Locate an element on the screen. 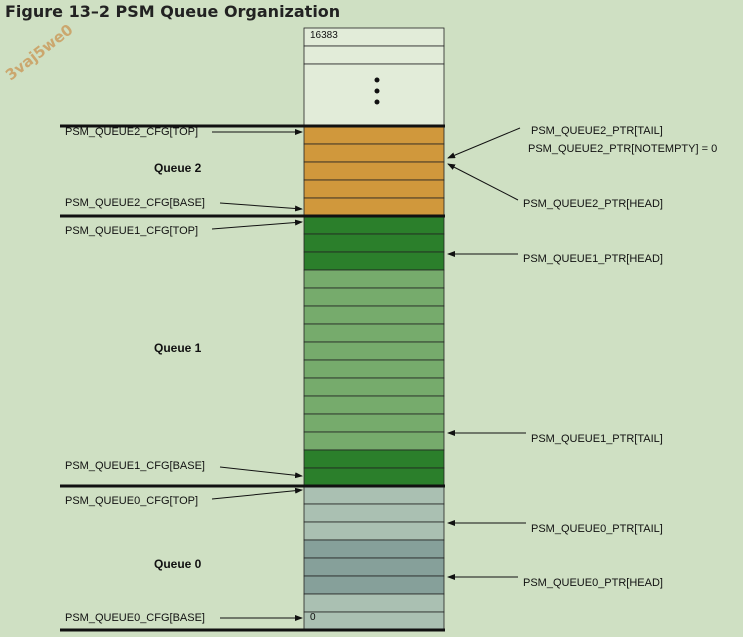 This screenshot has width=743, height=637. cell-ellipsis-region is located at coordinates (374, 95).